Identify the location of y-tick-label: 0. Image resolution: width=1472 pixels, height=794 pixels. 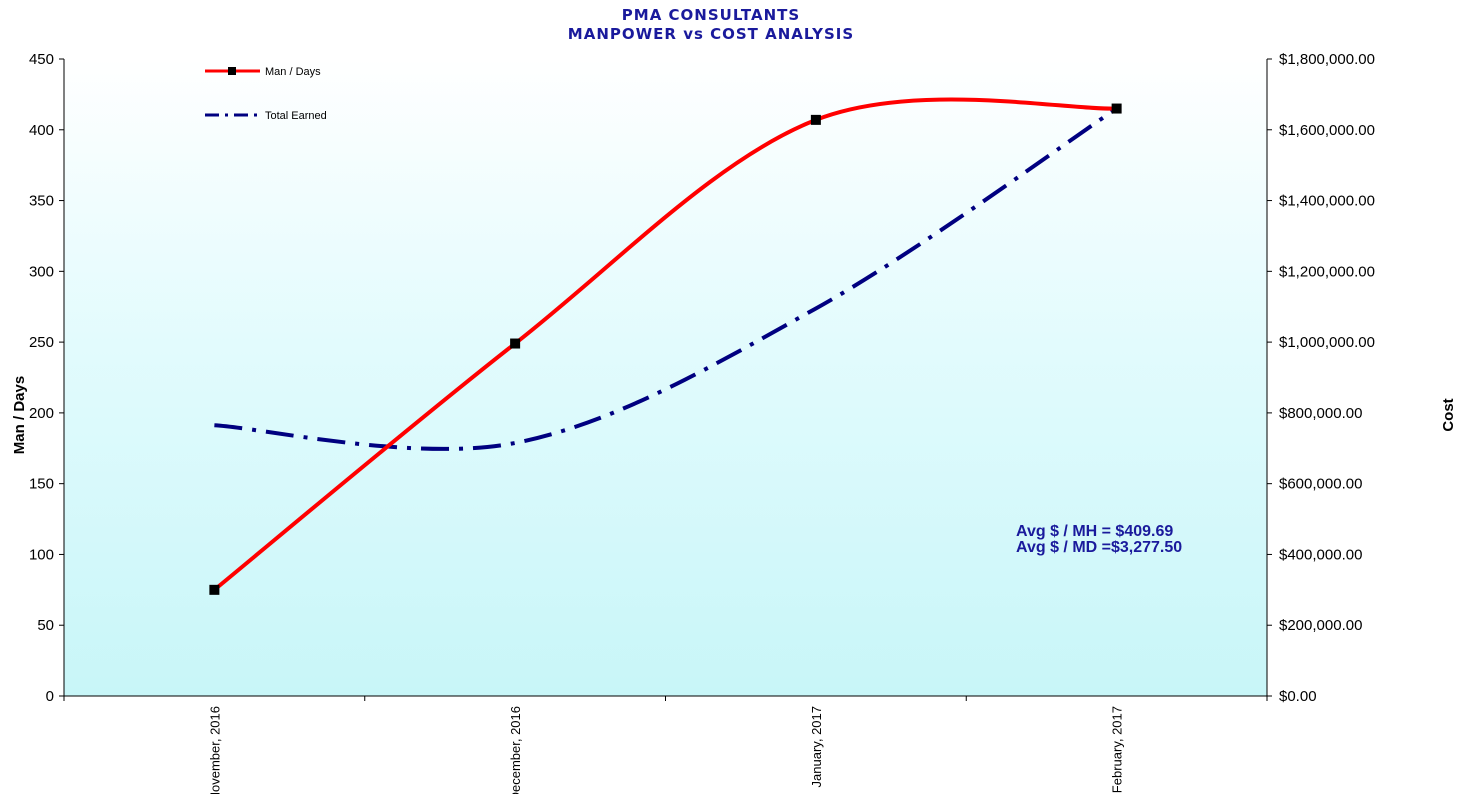
(50, 696).